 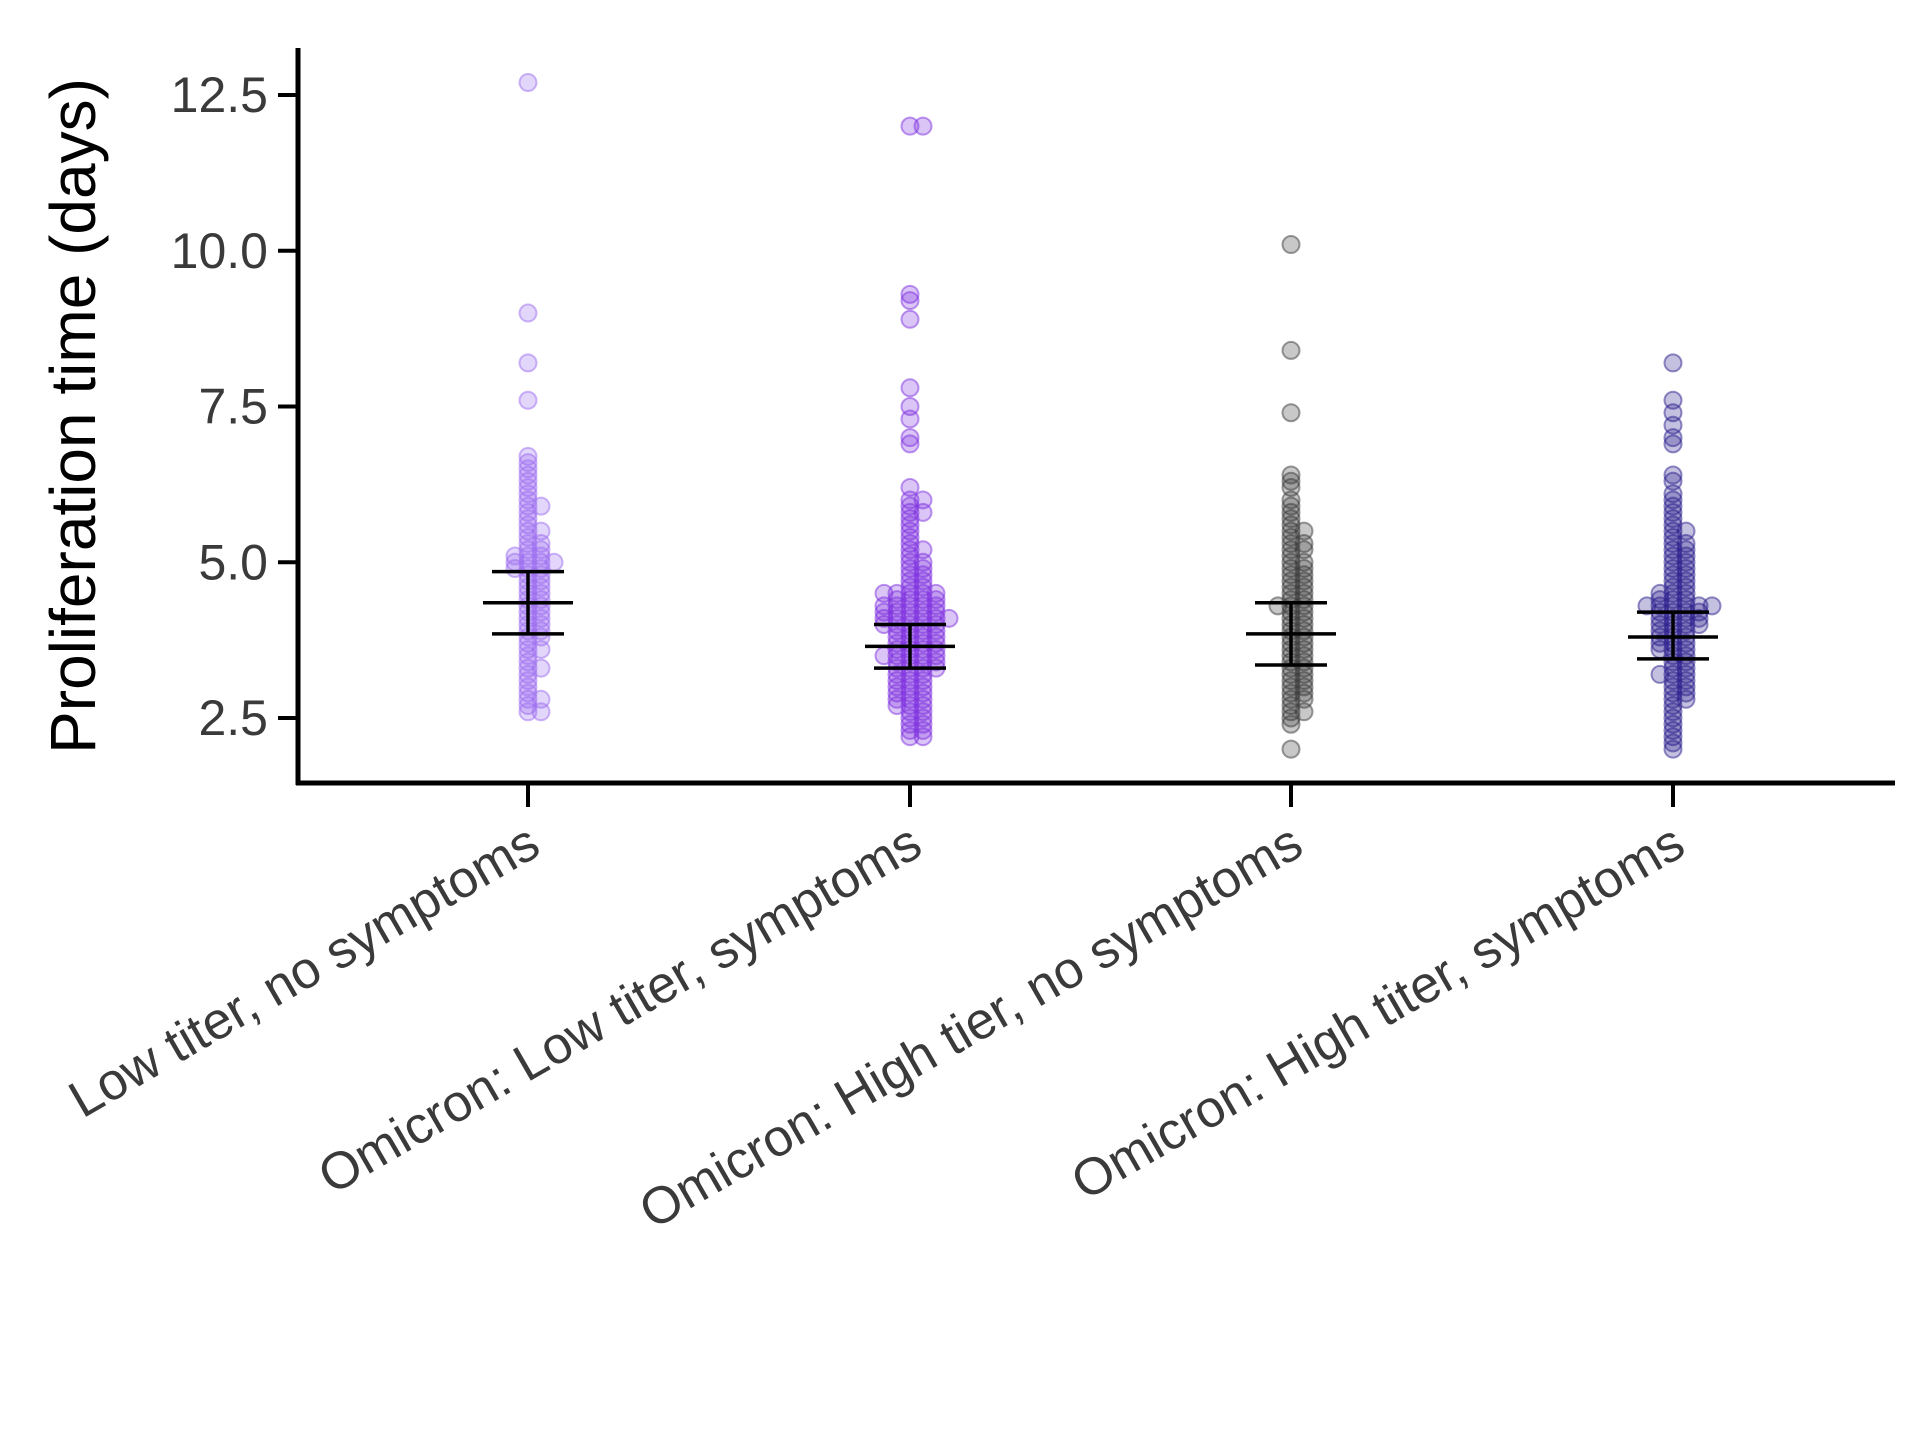 I want to click on errorbar-layer, so click(x=1100, y=619).